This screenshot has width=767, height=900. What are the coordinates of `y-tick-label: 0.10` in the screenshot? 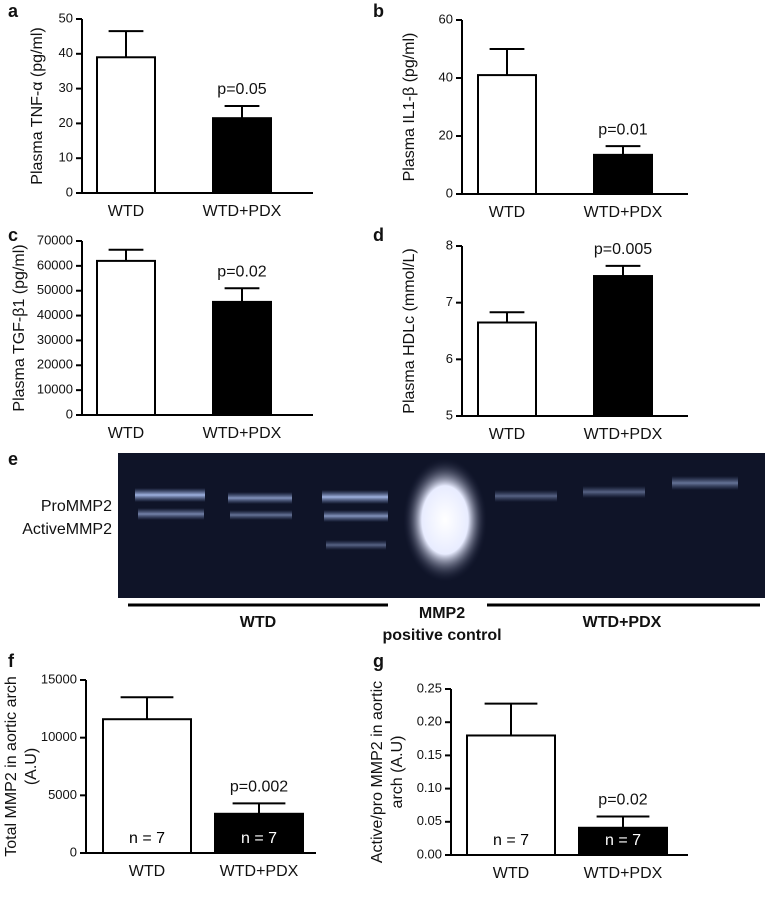 It's located at (429, 787).